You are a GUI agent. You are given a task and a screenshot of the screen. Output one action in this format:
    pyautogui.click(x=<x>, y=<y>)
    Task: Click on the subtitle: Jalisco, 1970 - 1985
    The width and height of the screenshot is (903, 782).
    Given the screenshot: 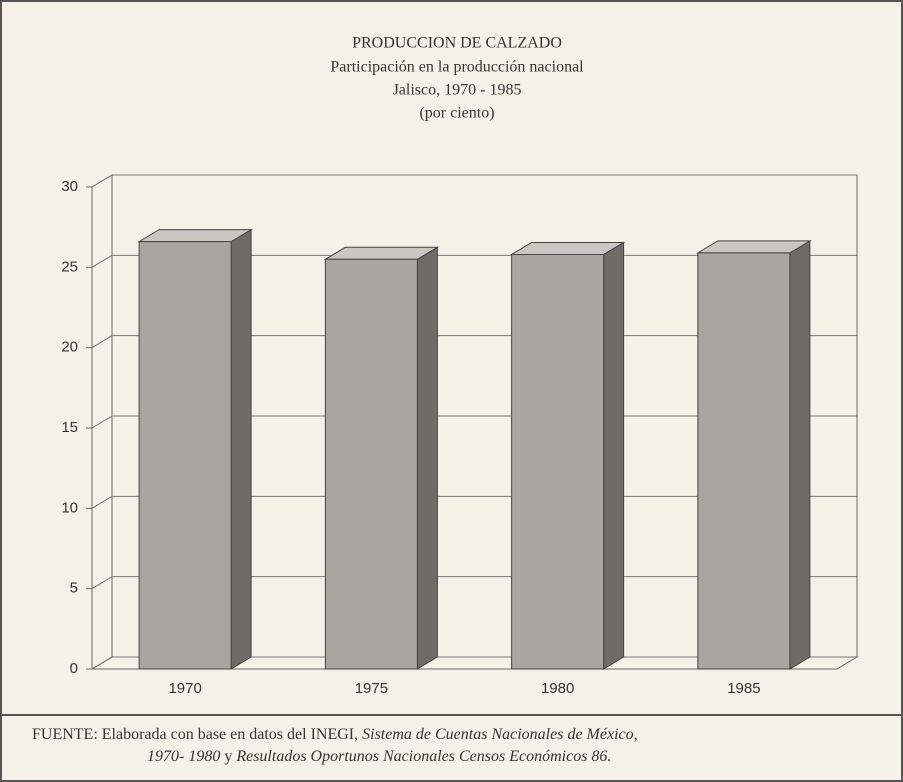 What is the action you would take?
    pyautogui.click(x=457, y=90)
    